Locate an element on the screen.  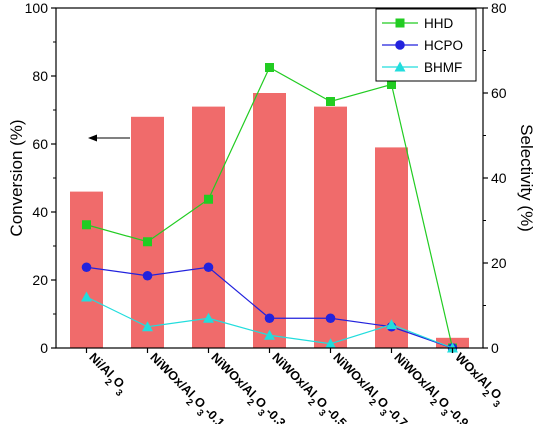
right-tick-label: 40 is located at coordinates (499, 178).